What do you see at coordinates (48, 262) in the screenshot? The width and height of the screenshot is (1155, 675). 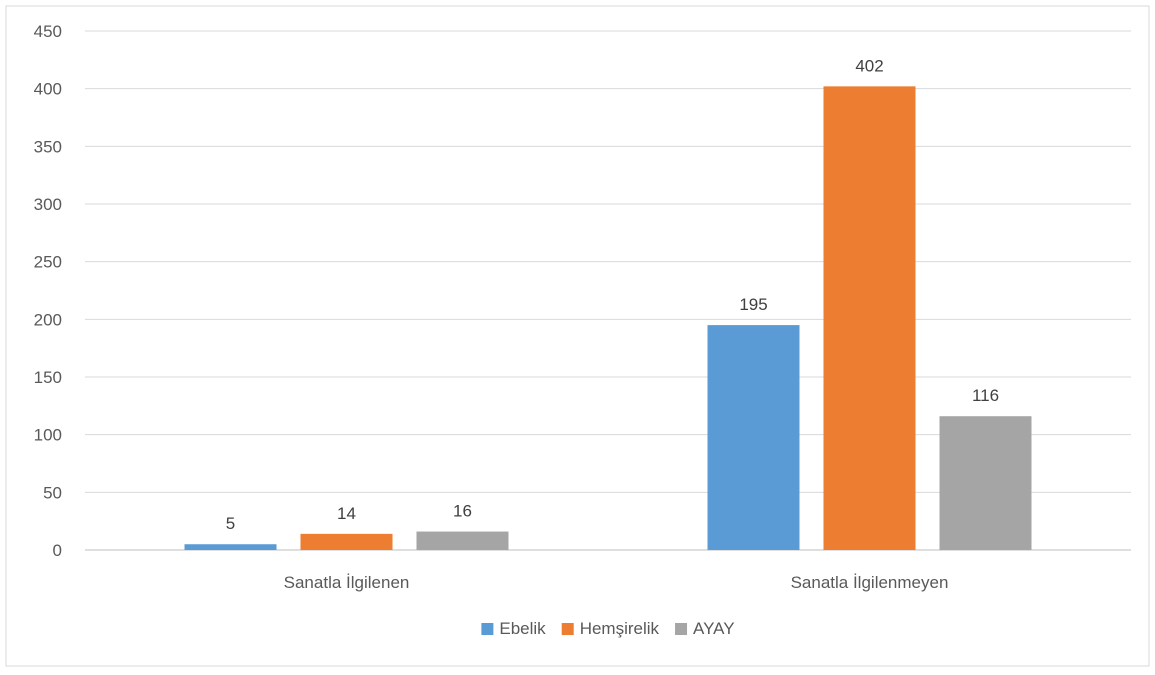 I see `y-tick-label: 250` at bounding box center [48, 262].